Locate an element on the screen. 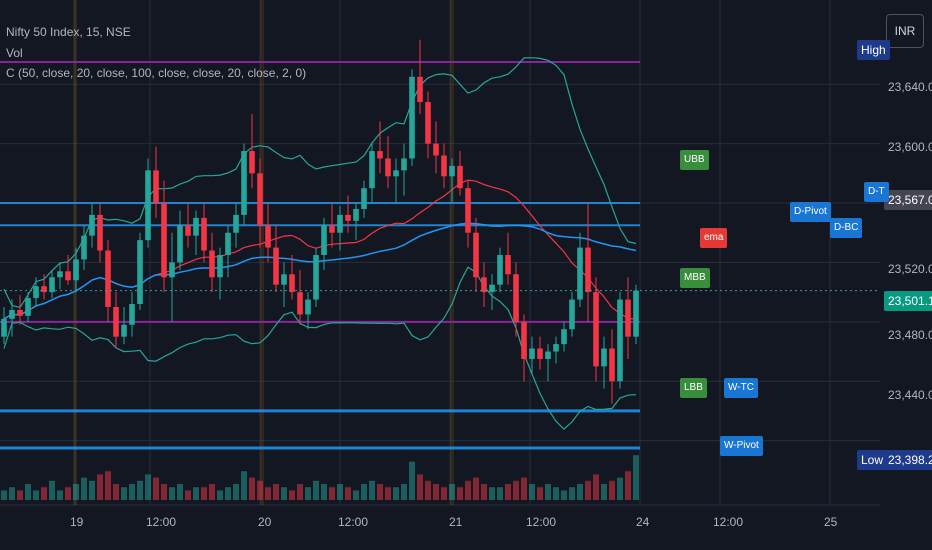 This screenshot has width=932, height=550. marker-d-pivot: D-Pivot is located at coordinates (810, 212).